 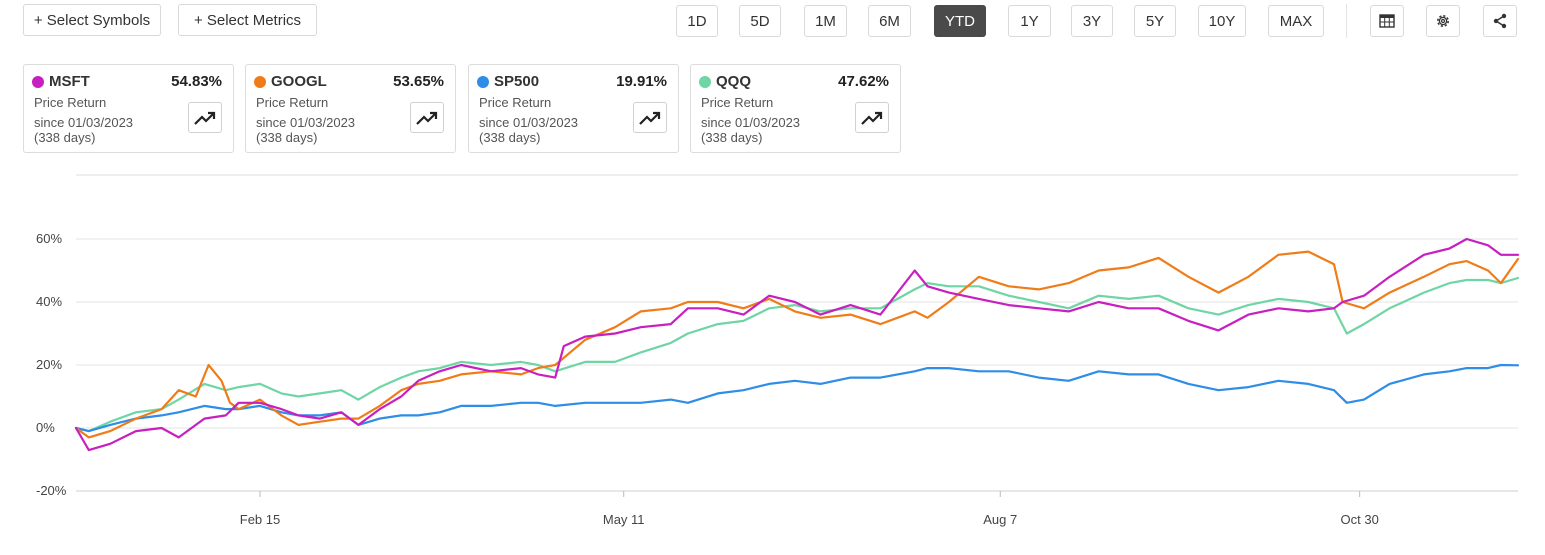 I want to click on y-tick-label: 20%, so click(x=49, y=364).